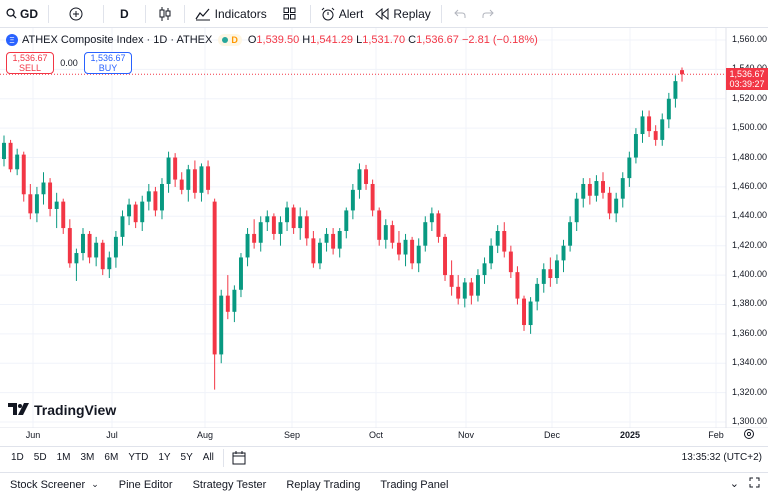  What do you see at coordinates (40, 457) in the screenshot?
I see `range-button-5d: 5D` at bounding box center [40, 457].